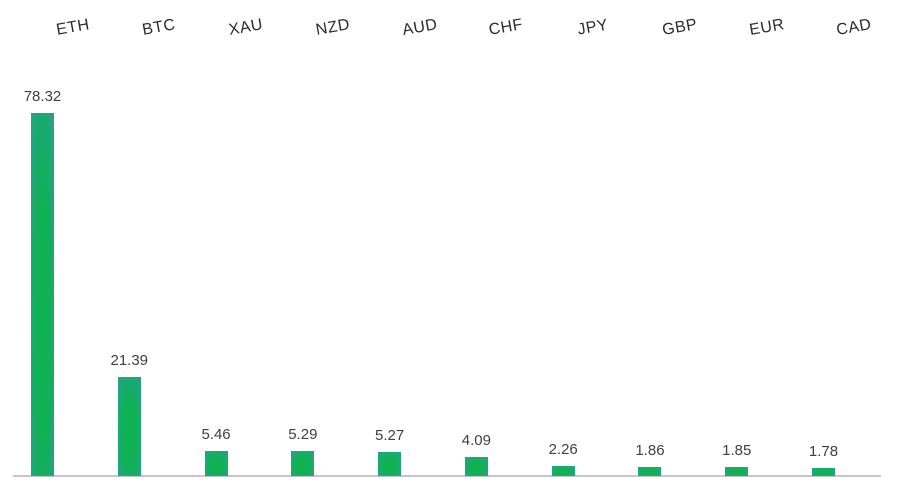 This screenshot has width=920, height=494. Describe the element at coordinates (390, 464) in the screenshot. I see `bar-aud` at that location.